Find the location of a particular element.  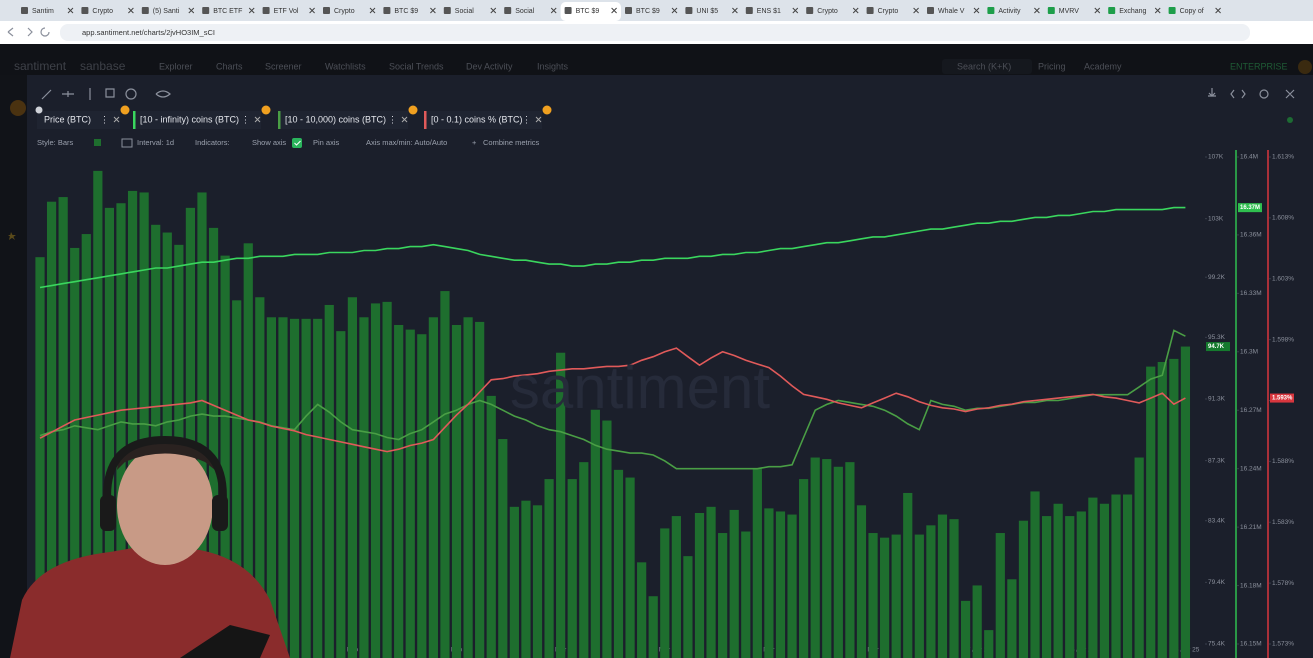

tab-title: ENS $1 is located at coordinates (769, 11).